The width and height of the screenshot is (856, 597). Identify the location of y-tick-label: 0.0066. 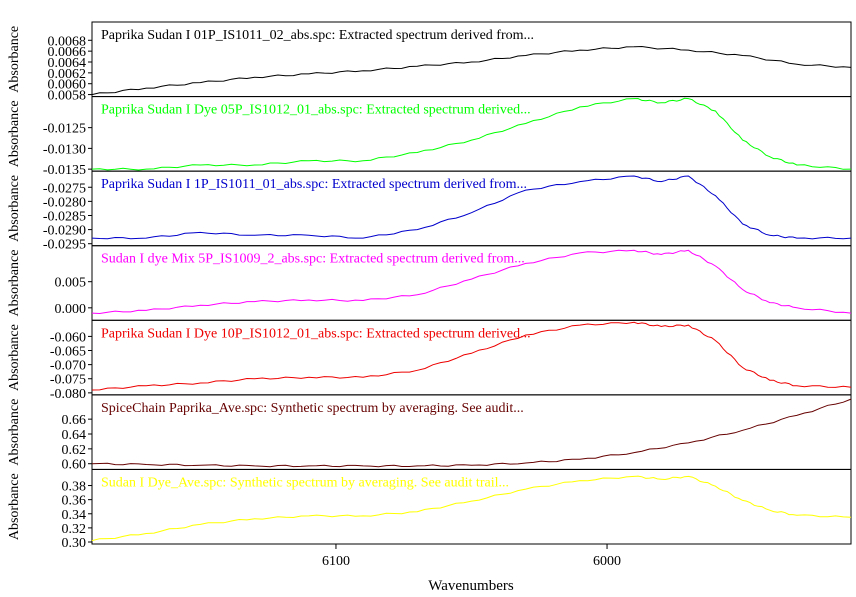
(67, 52).